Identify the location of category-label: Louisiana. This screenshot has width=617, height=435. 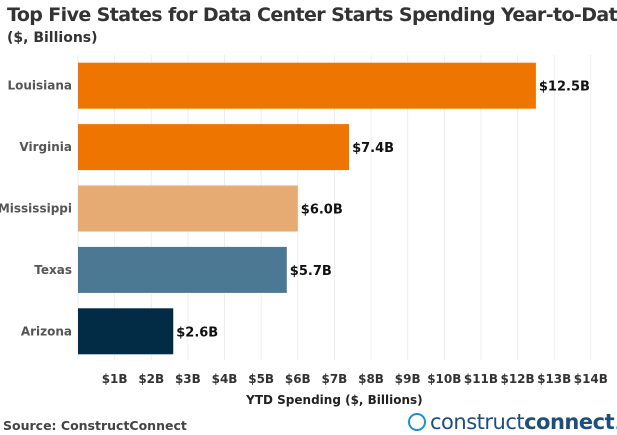
(39, 86).